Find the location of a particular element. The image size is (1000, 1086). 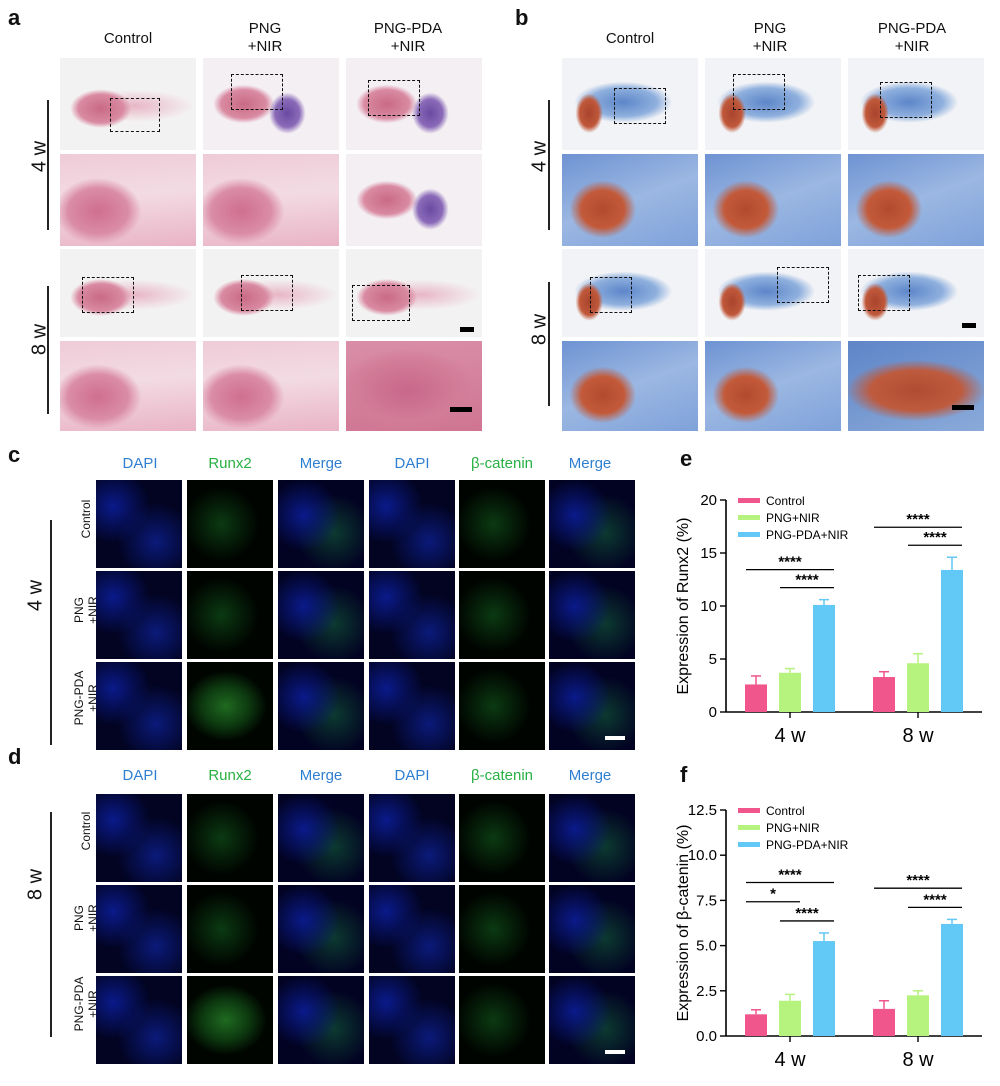

y-tick-label: 10.0 is located at coordinates (702, 855).